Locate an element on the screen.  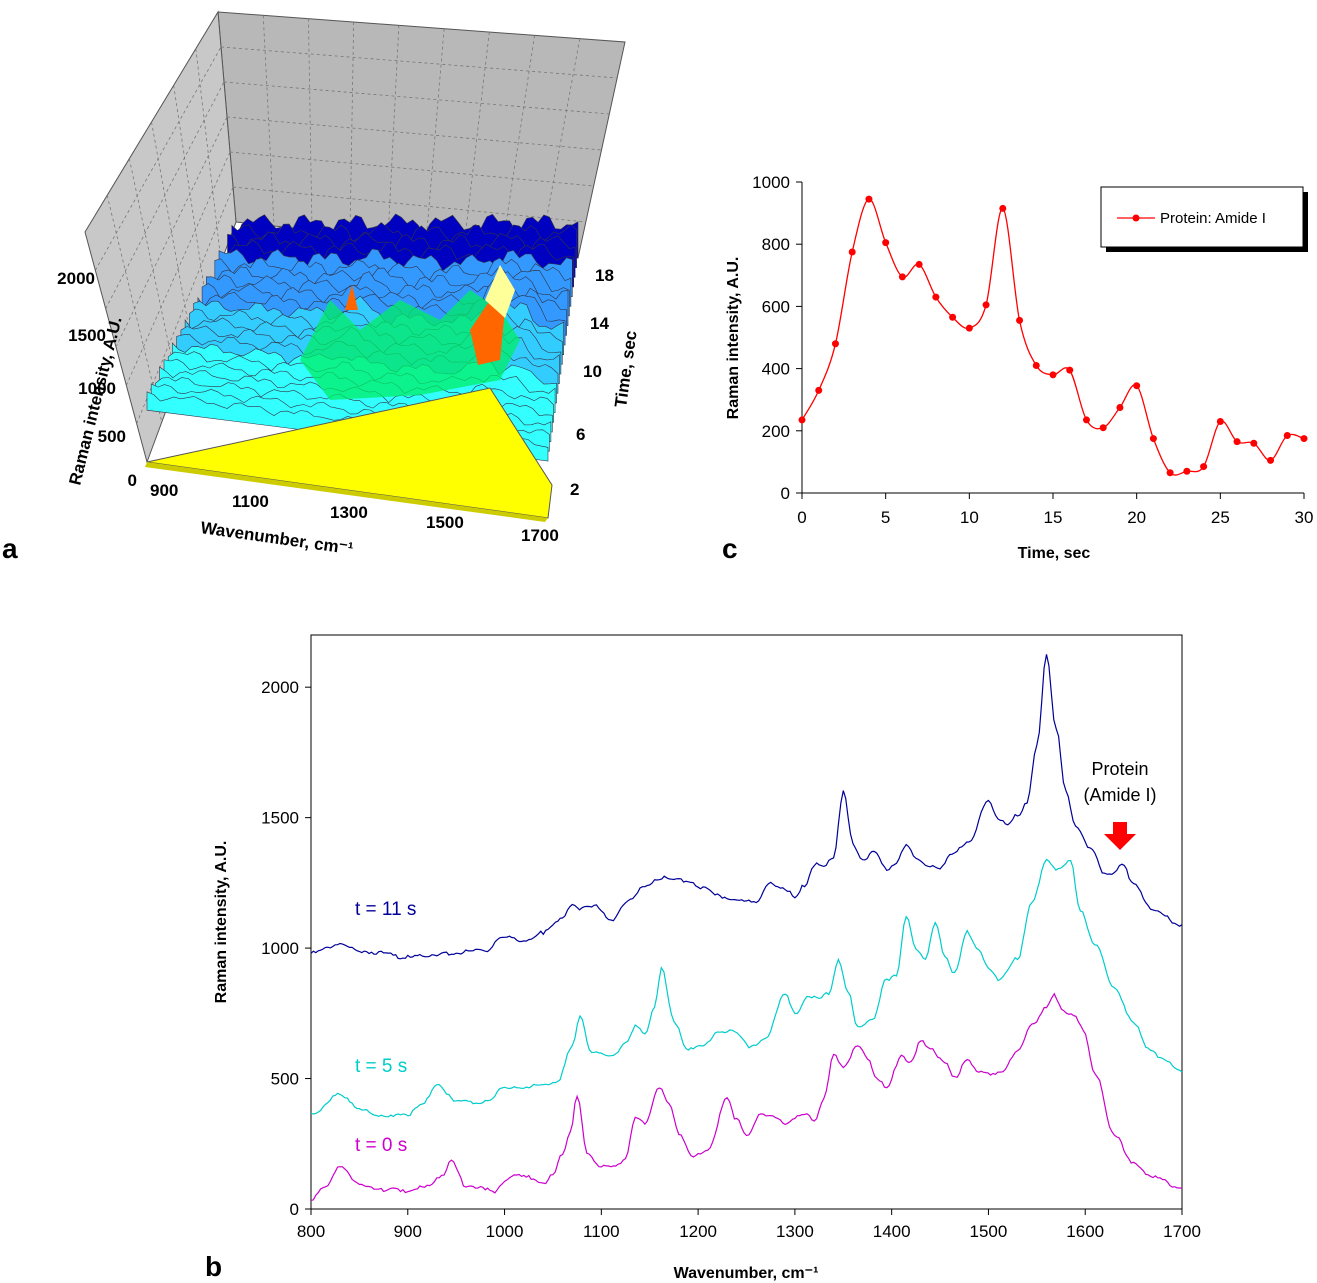
panel-a-time-tick: 2 is located at coordinates (574, 489).